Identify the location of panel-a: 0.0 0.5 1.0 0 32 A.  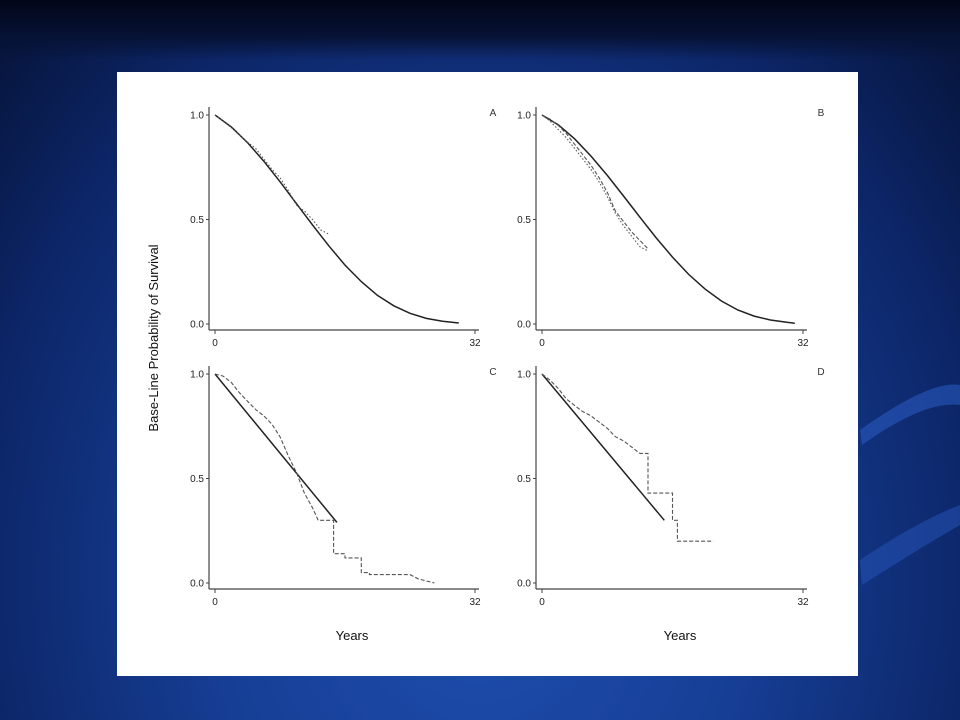
(343, 228).